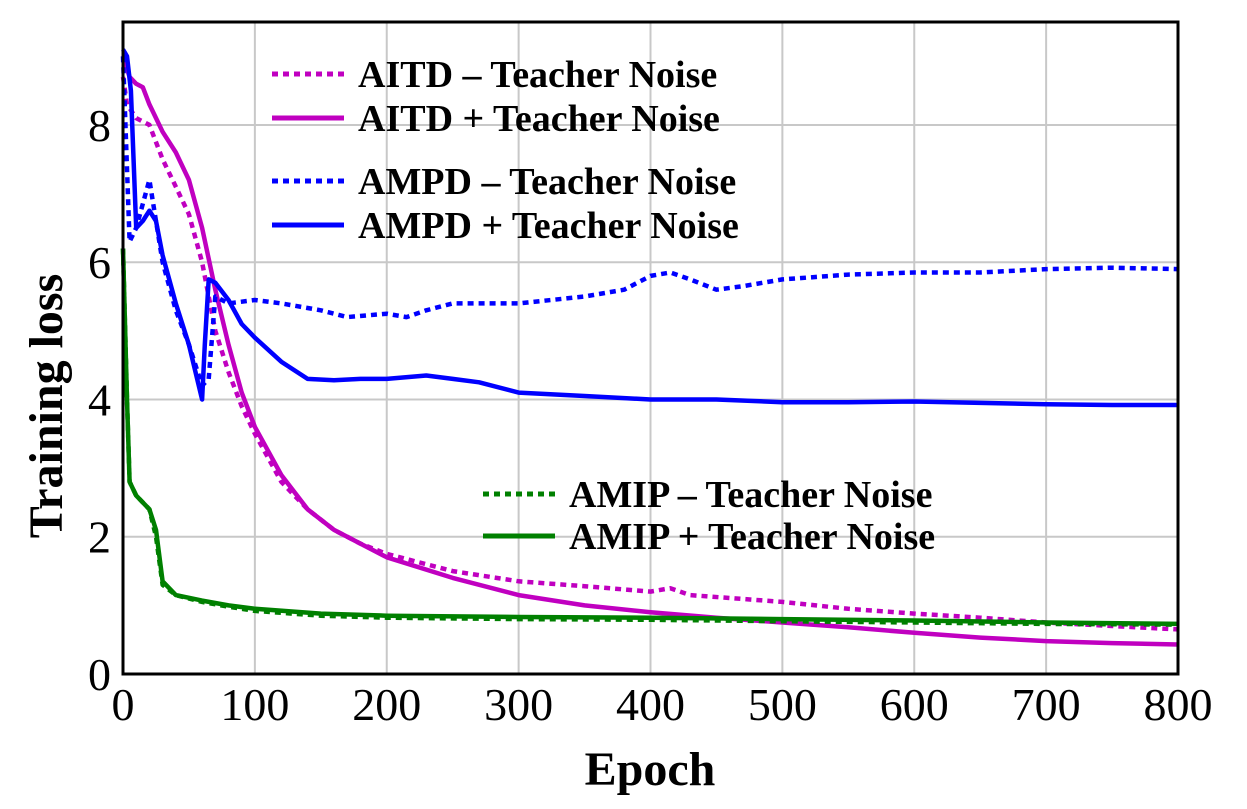 This screenshot has height=809, width=1247. What do you see at coordinates (539, 119) in the screenshot?
I see `legend-label-1: AITD + Teacher Noise` at bounding box center [539, 119].